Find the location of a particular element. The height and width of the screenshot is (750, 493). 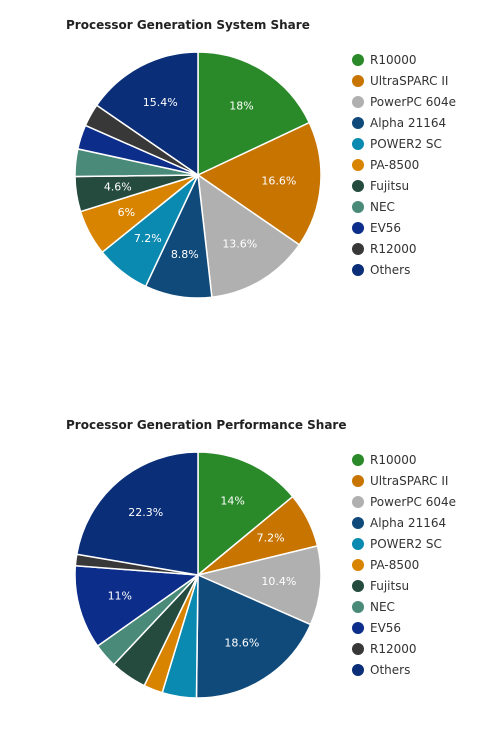

slice-label-powerpc-604e: 10.4% is located at coordinates (278, 581).